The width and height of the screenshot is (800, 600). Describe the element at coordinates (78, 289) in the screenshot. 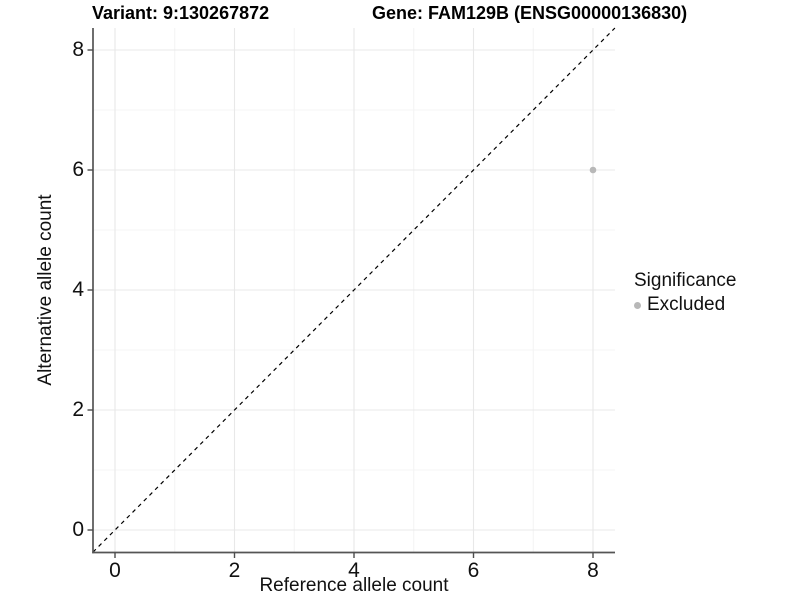

I see `y-tick-label-4: 4` at that location.